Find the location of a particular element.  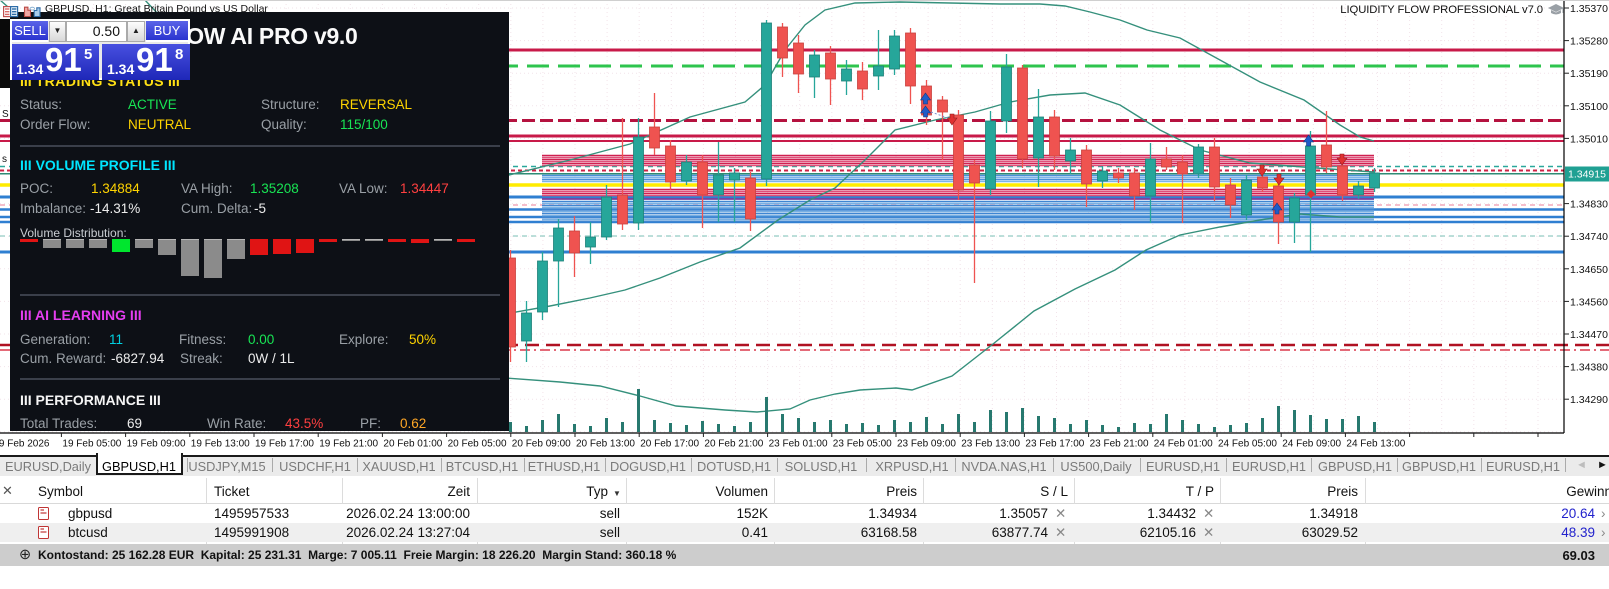

svg-text: 1.34560 is located at coordinates (1589, 302).